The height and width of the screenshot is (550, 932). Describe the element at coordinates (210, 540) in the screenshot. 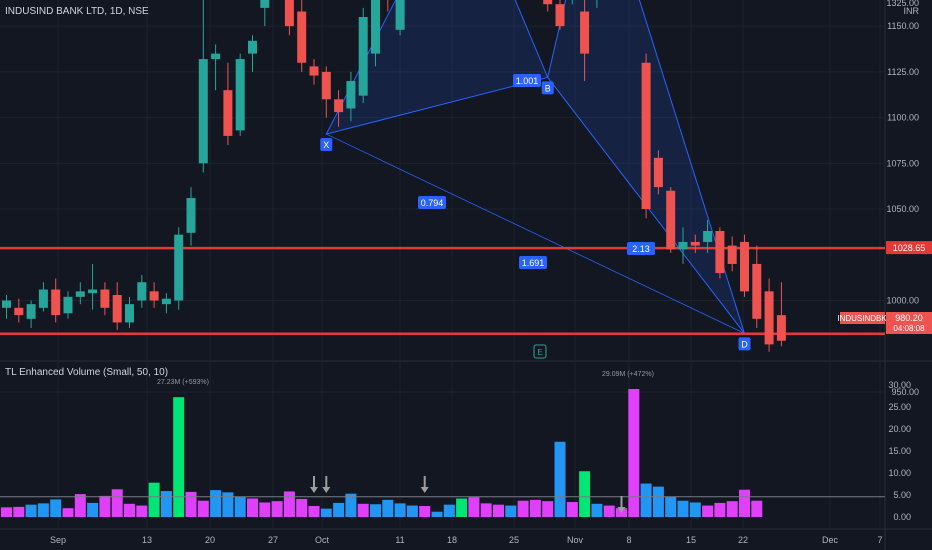

I see `time-axis-tick: 20` at that location.